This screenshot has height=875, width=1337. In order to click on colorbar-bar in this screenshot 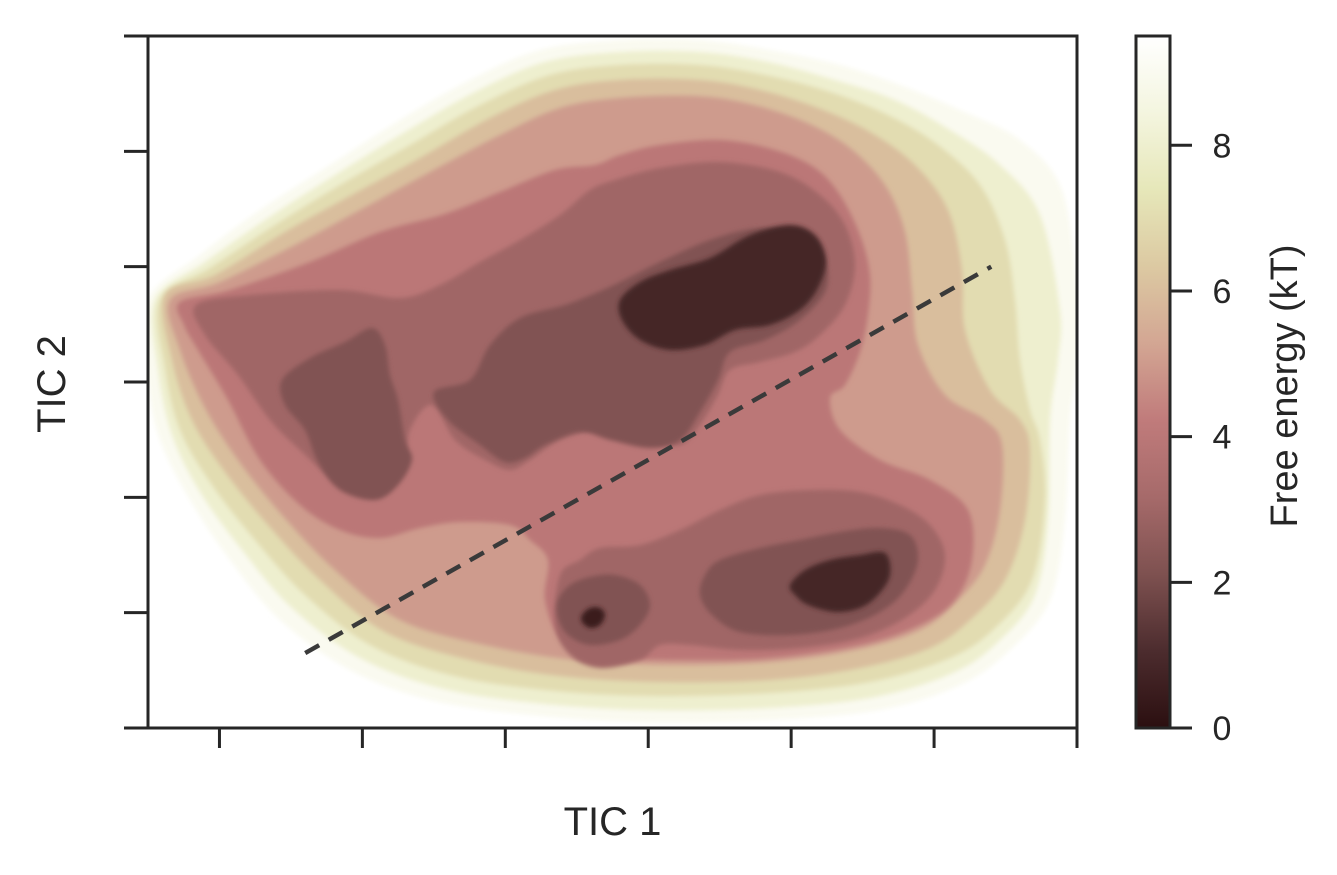, I will do `click(1153, 382)`.